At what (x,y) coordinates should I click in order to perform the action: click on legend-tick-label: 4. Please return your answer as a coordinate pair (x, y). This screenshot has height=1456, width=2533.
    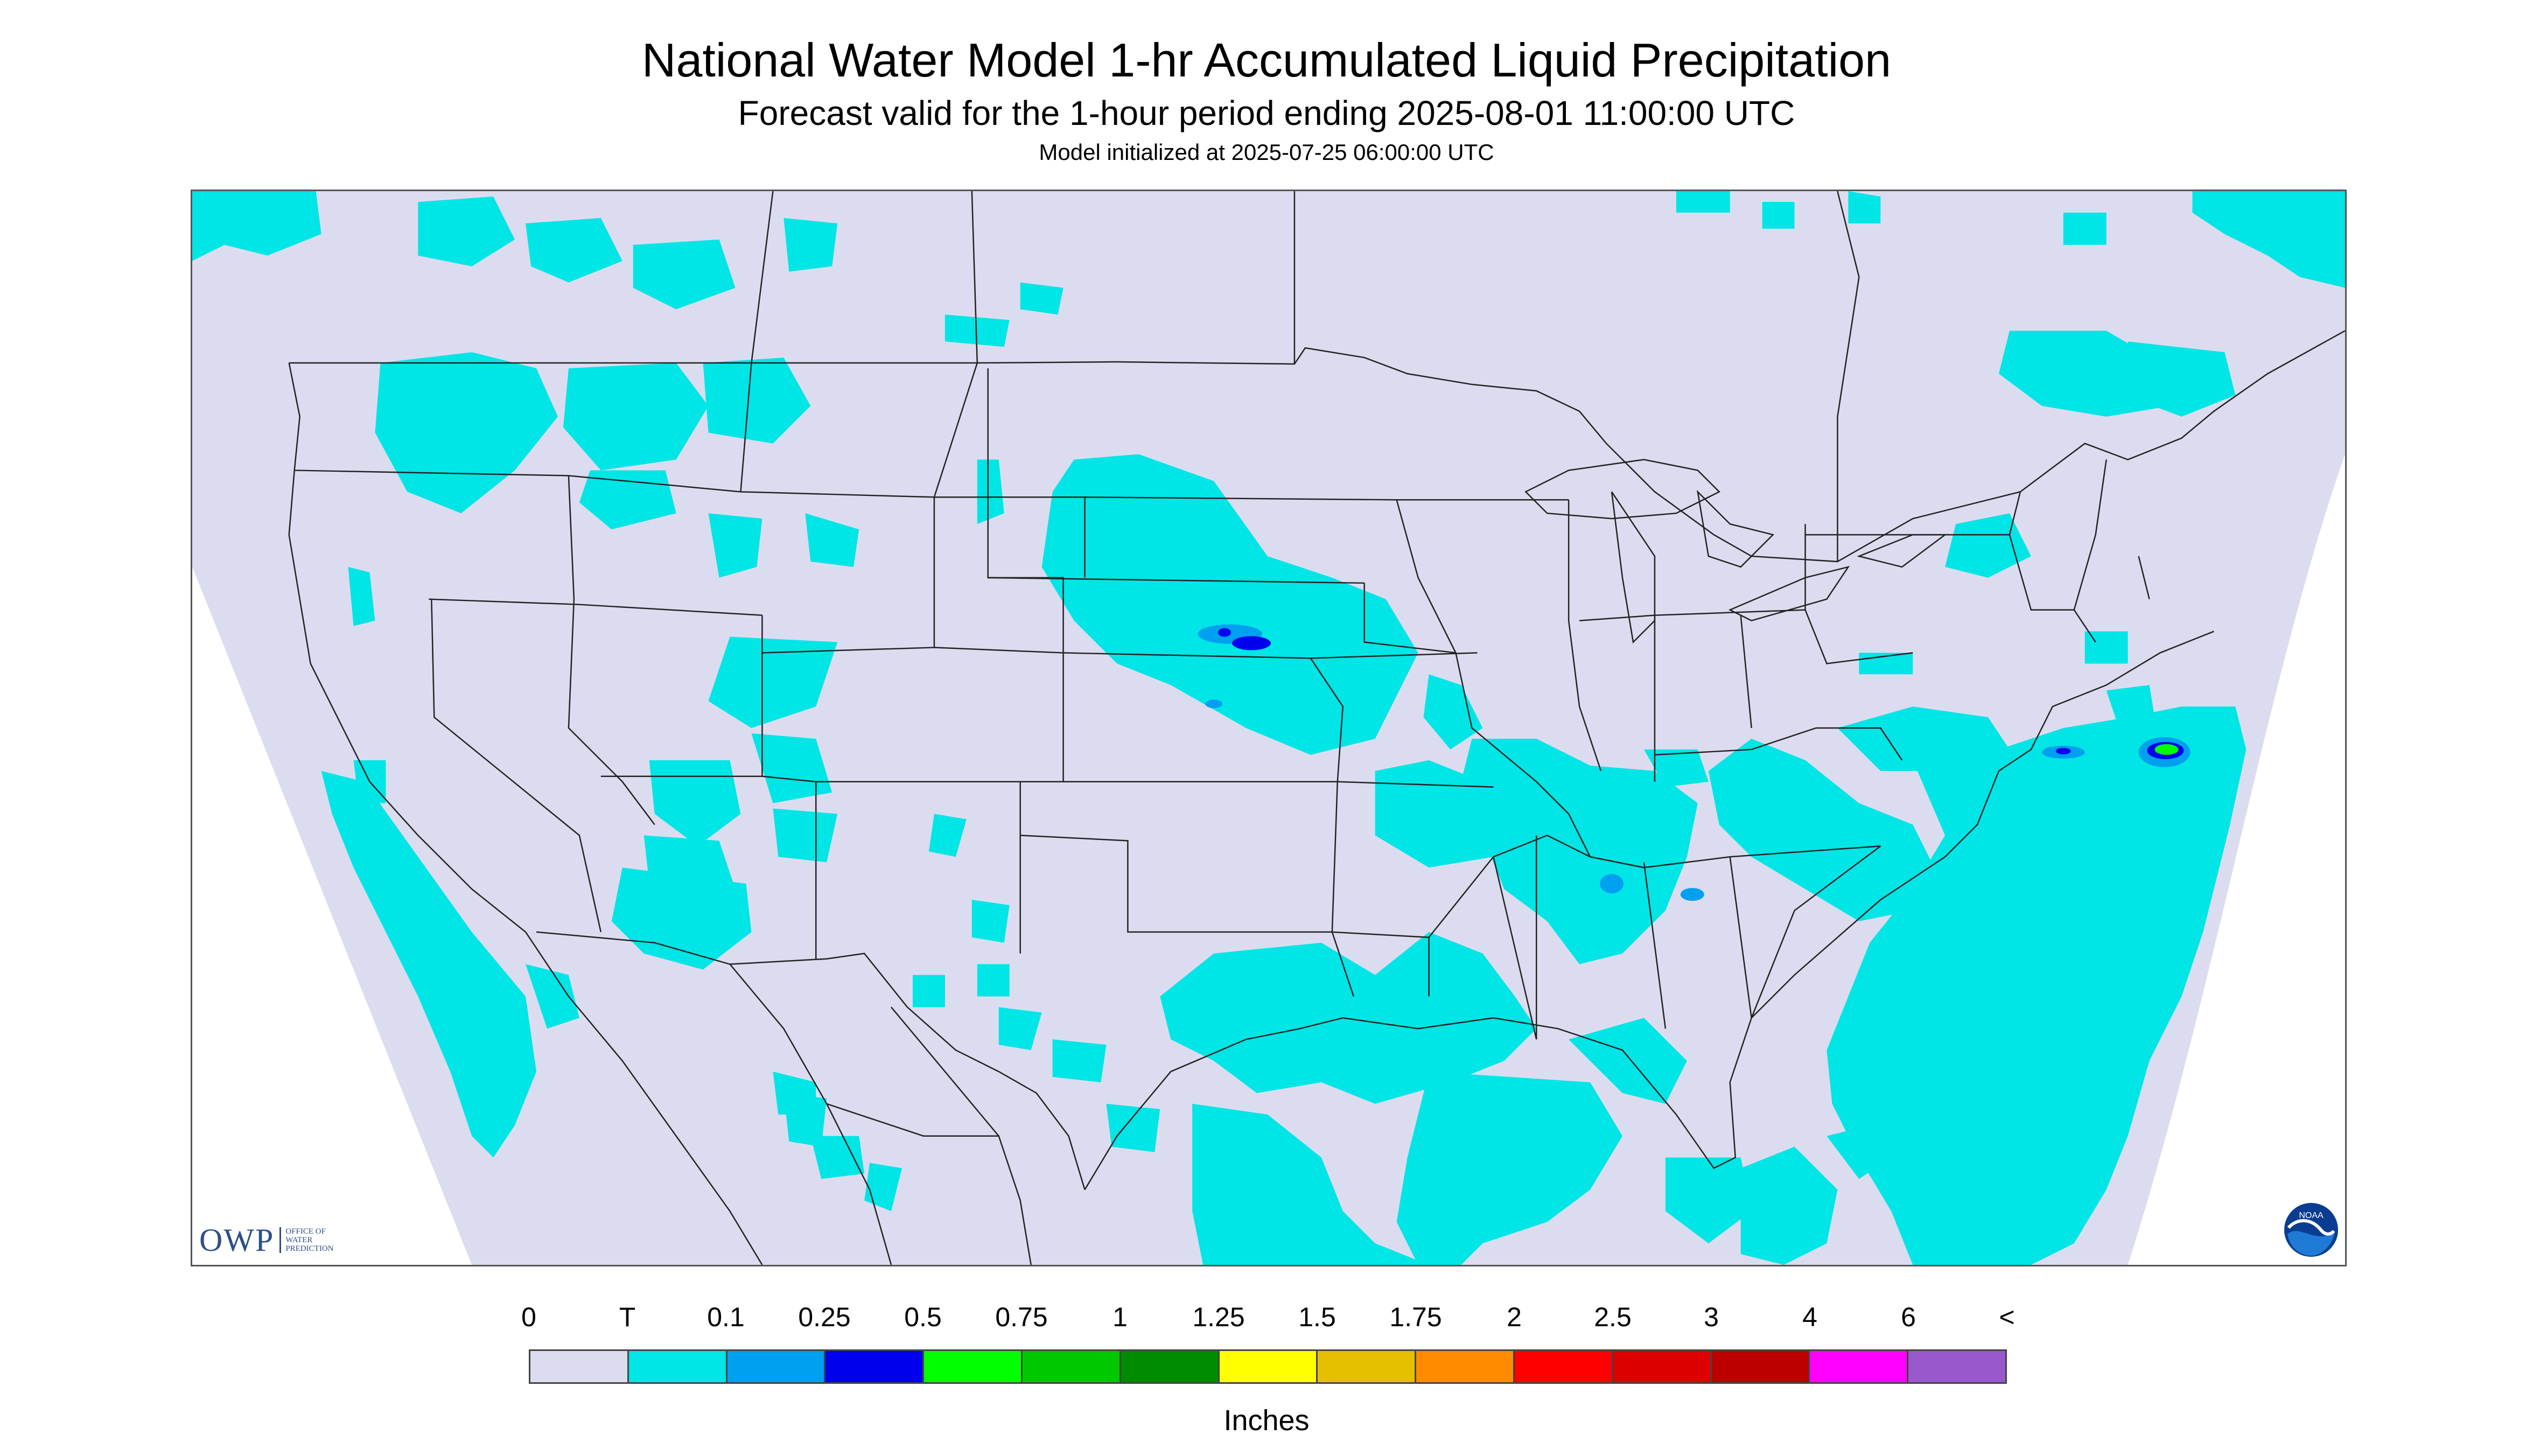
    Looking at the image, I should click on (1810, 1317).